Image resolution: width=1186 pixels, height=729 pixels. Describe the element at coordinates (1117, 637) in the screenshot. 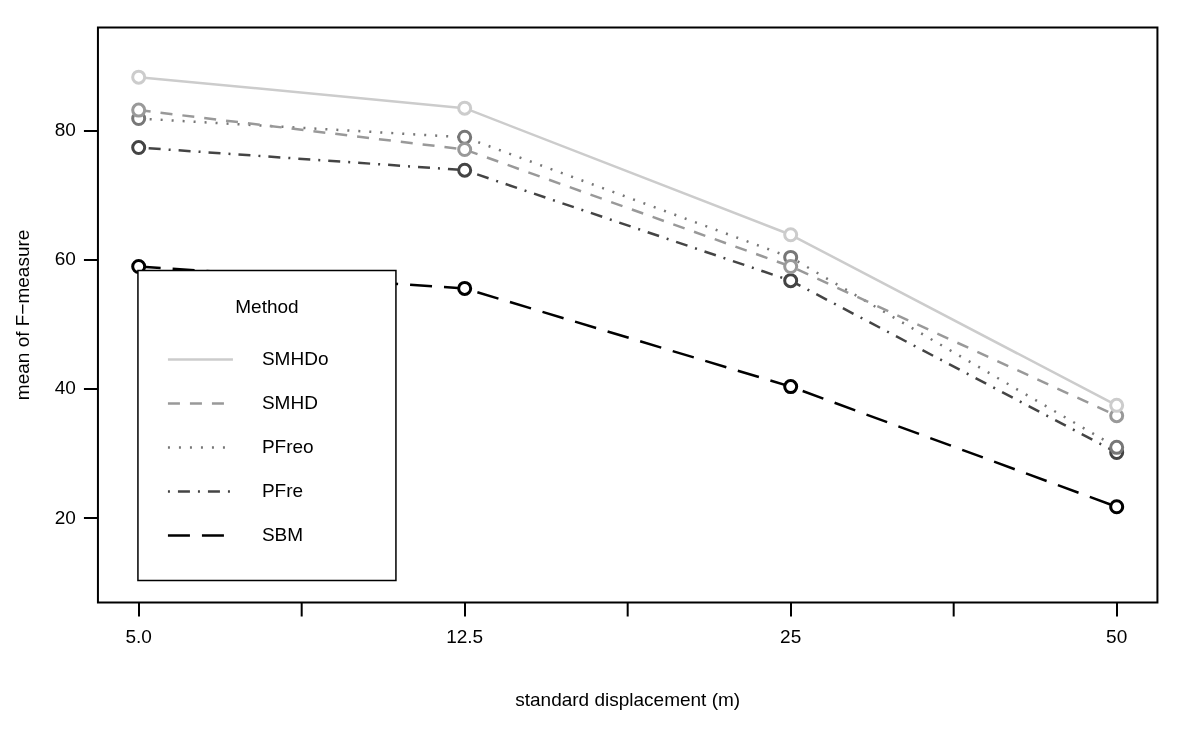

I see `x-tick-label: 50` at that location.